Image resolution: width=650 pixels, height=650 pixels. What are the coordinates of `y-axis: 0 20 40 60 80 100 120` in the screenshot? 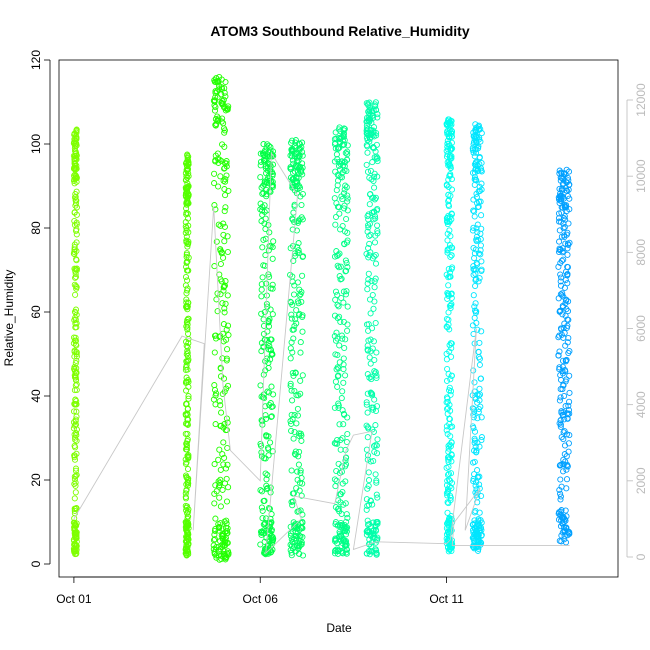 It's located at (40, 308).